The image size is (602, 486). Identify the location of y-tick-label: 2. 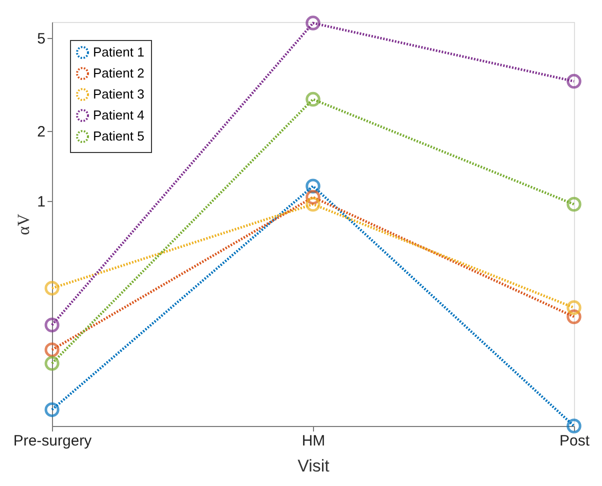
(41, 131).